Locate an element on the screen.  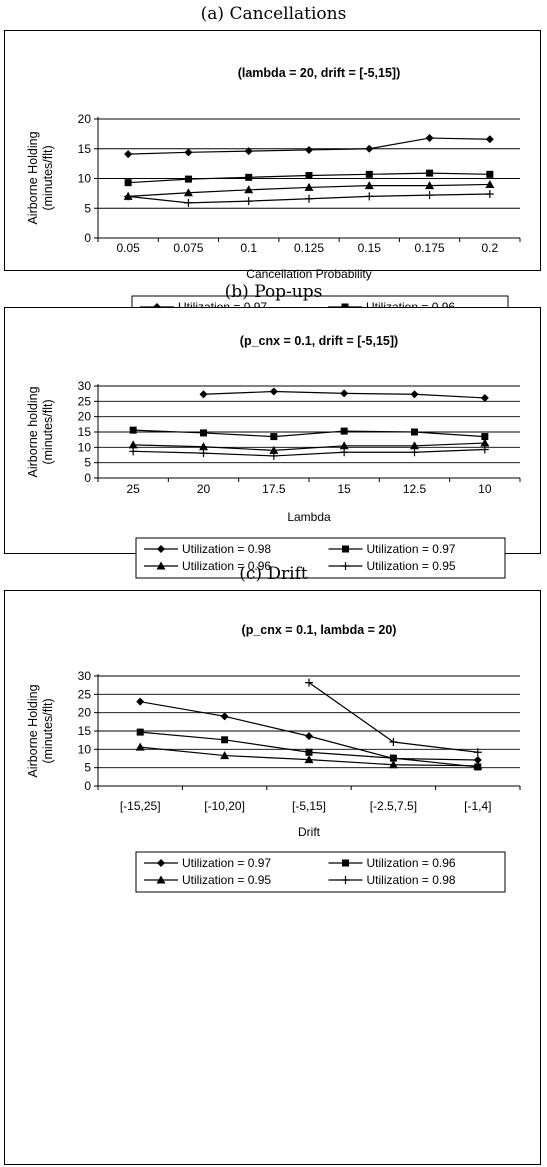
x-tick-label: 25 is located at coordinates (133, 489).